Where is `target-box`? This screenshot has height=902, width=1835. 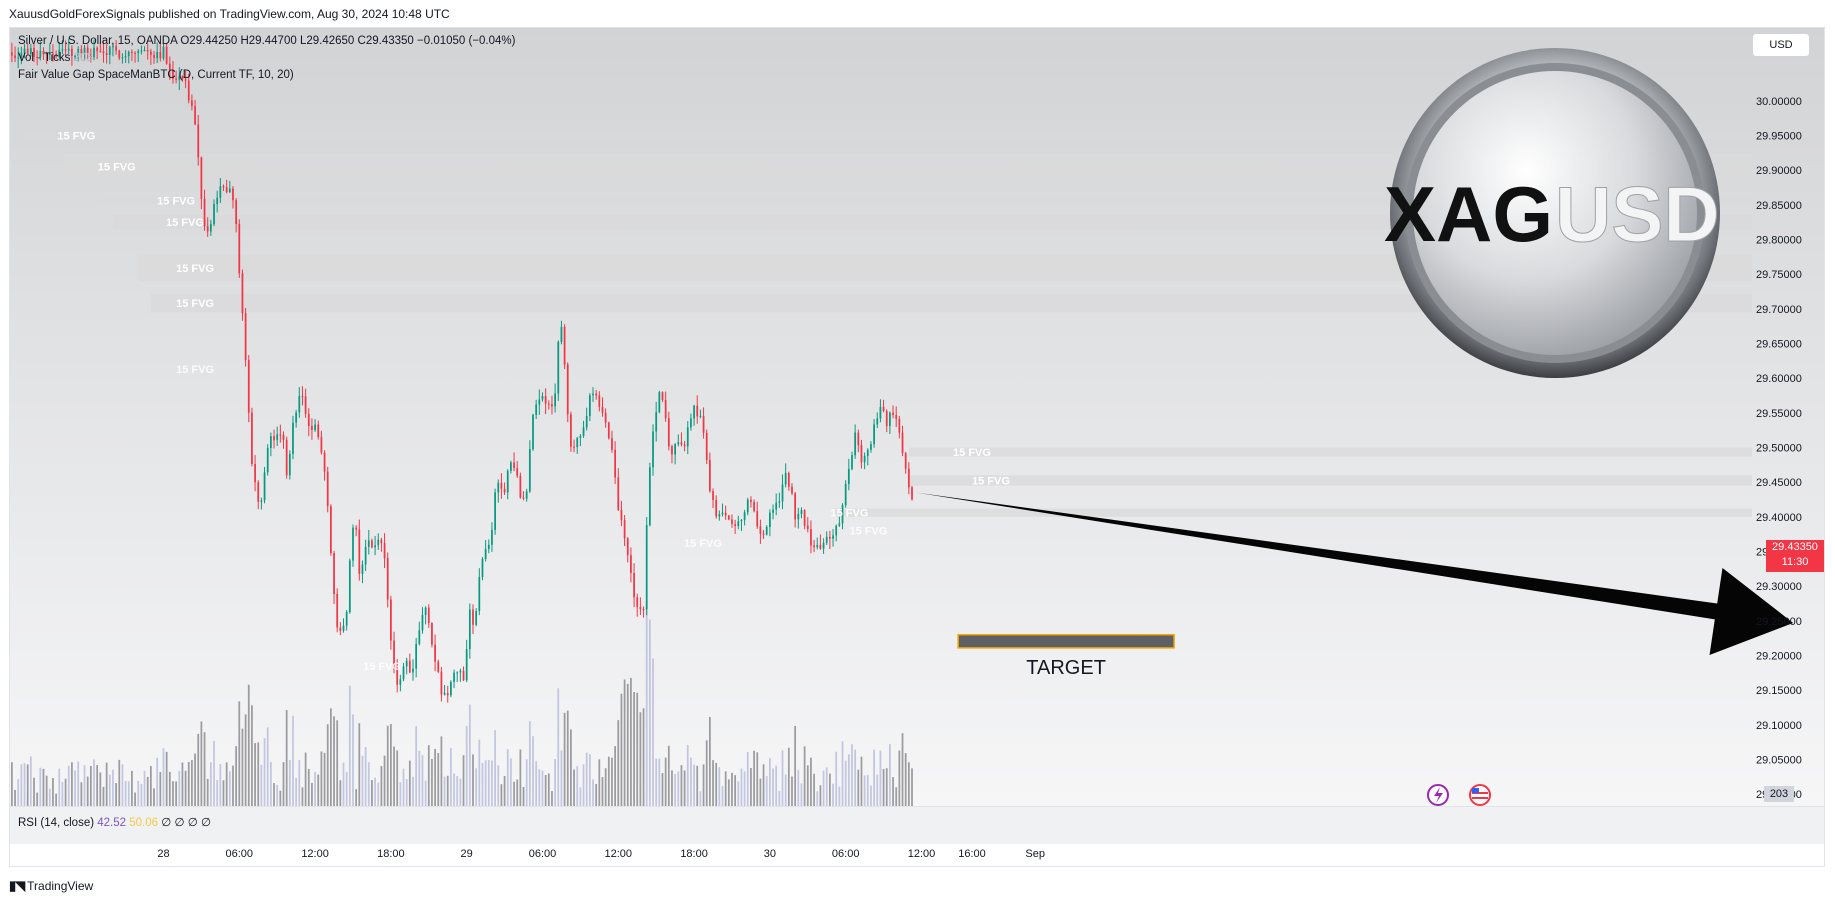
target-box is located at coordinates (1066, 641).